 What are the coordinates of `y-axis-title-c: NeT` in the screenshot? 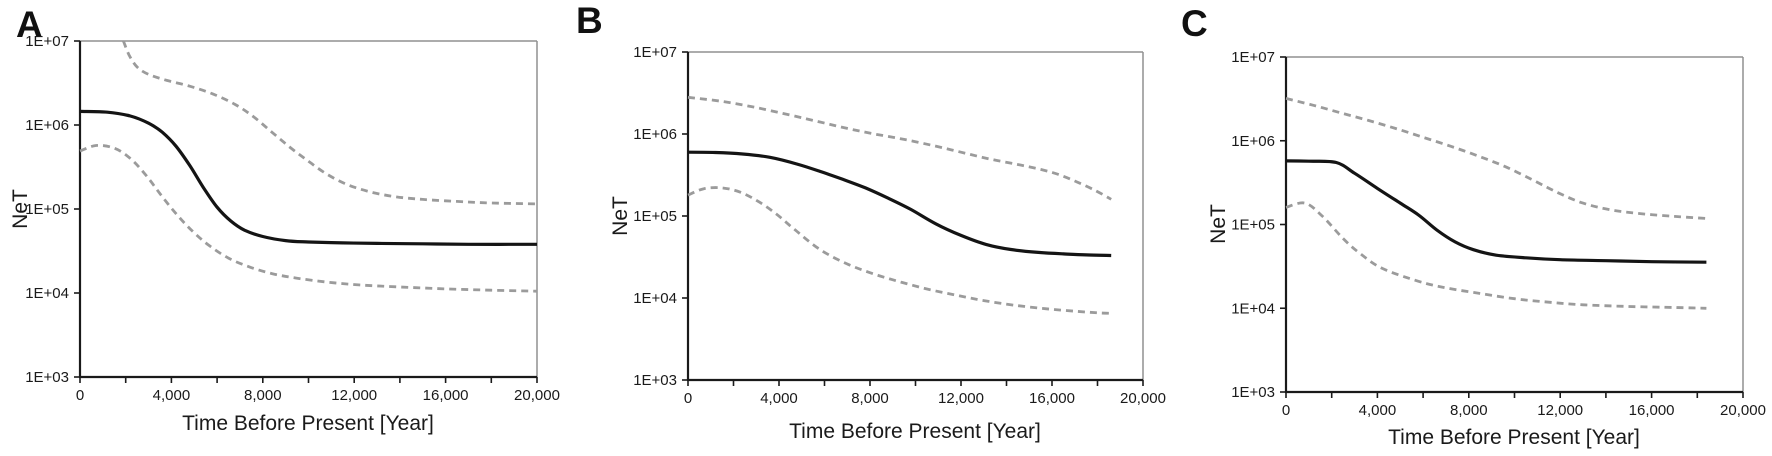 It's located at (1218, 224).